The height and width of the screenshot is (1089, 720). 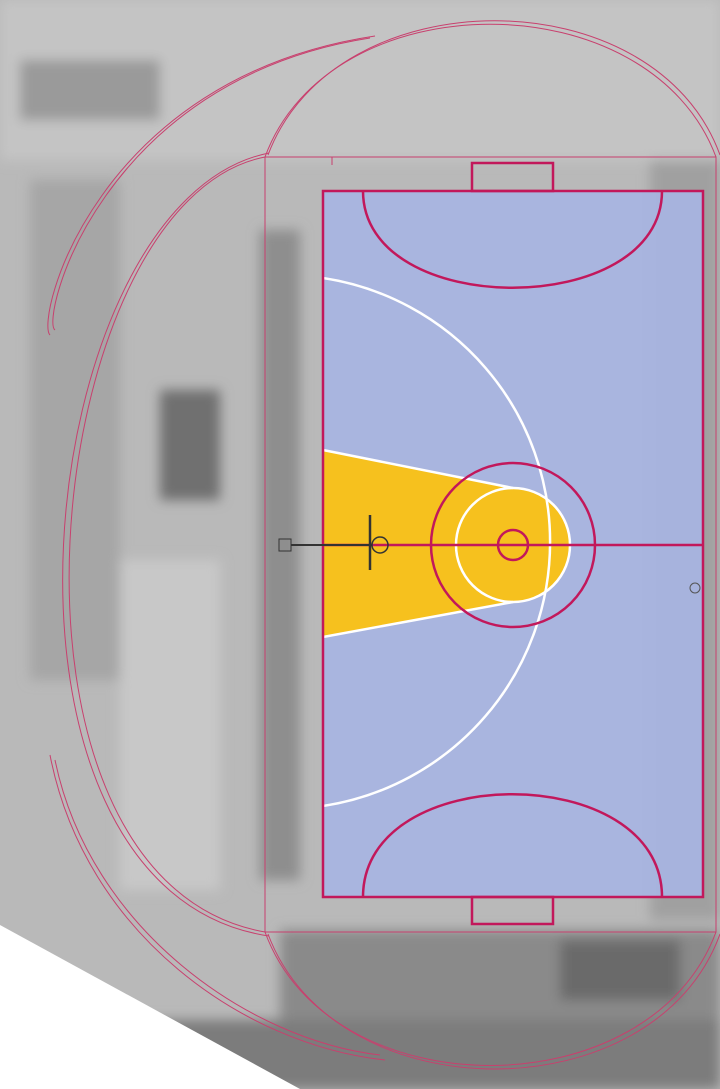 I want to click on image-edge, so click(x=150, y=1007).